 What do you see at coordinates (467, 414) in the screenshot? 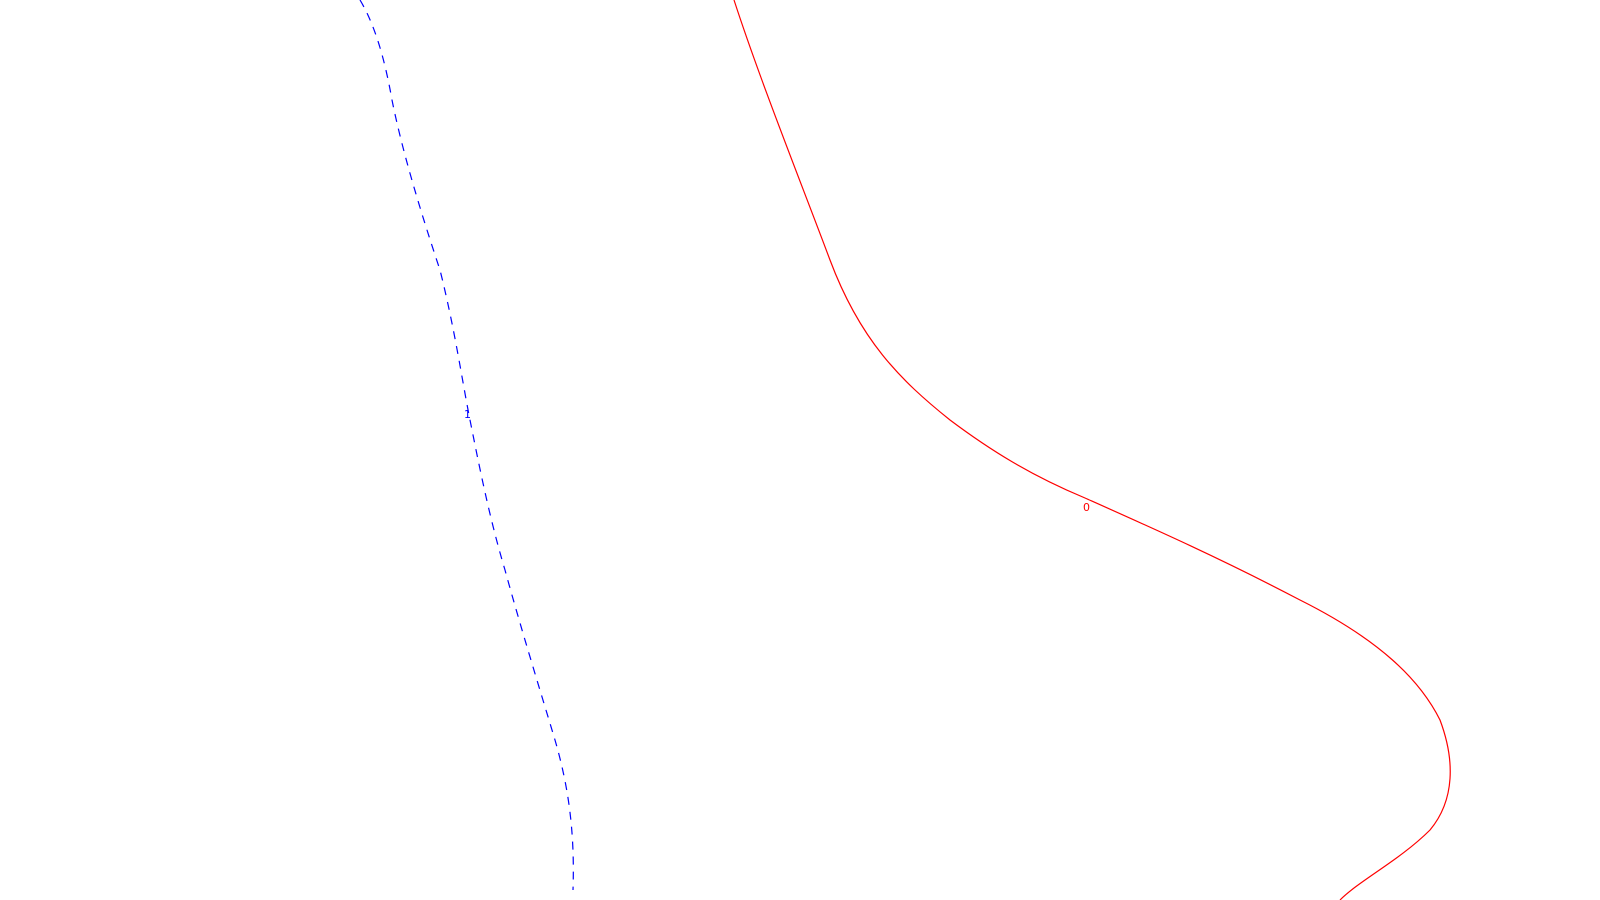
I see `contour-label-1: 1` at bounding box center [467, 414].